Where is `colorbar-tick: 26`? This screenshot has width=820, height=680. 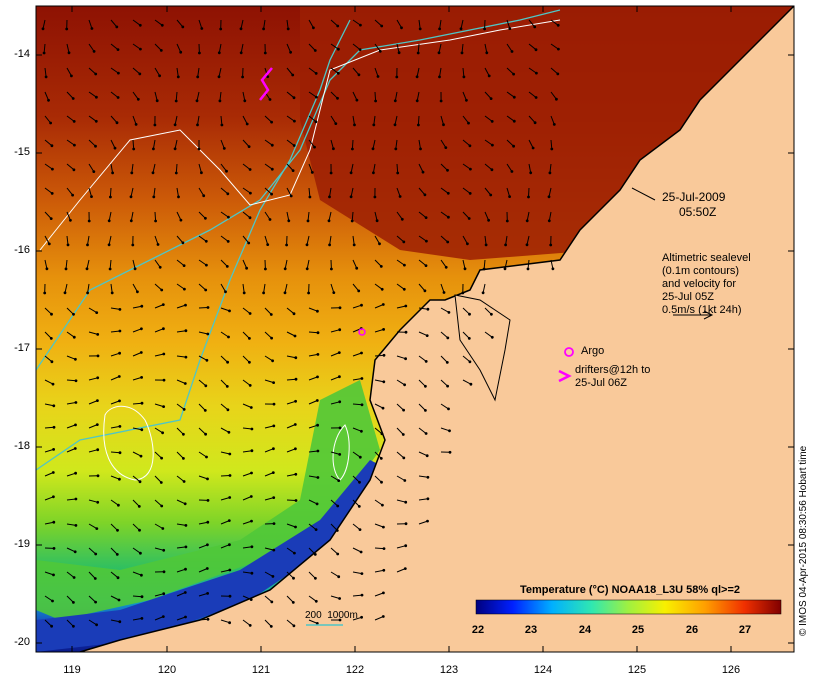
colorbar-tick: 26 is located at coordinates (692, 630).